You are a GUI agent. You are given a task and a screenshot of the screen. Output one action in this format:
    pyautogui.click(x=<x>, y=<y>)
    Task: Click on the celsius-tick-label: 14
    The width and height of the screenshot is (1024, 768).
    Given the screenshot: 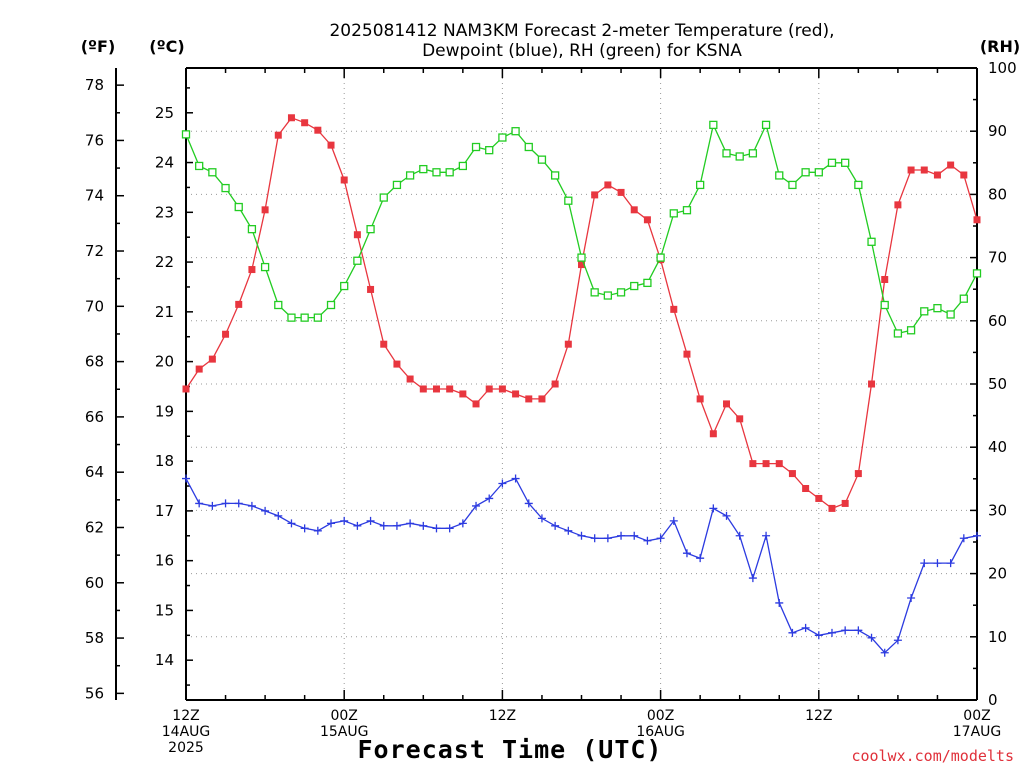 What is the action you would take?
    pyautogui.click(x=164, y=660)
    